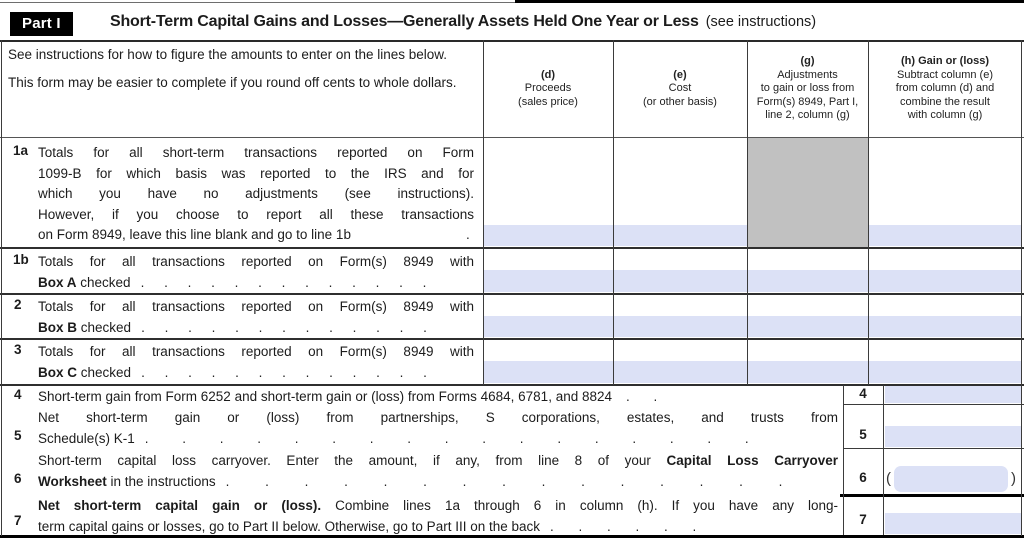  What do you see at coordinates (642, 396) in the screenshot?
I see `line-4-leader-dots: . .` at bounding box center [642, 396].